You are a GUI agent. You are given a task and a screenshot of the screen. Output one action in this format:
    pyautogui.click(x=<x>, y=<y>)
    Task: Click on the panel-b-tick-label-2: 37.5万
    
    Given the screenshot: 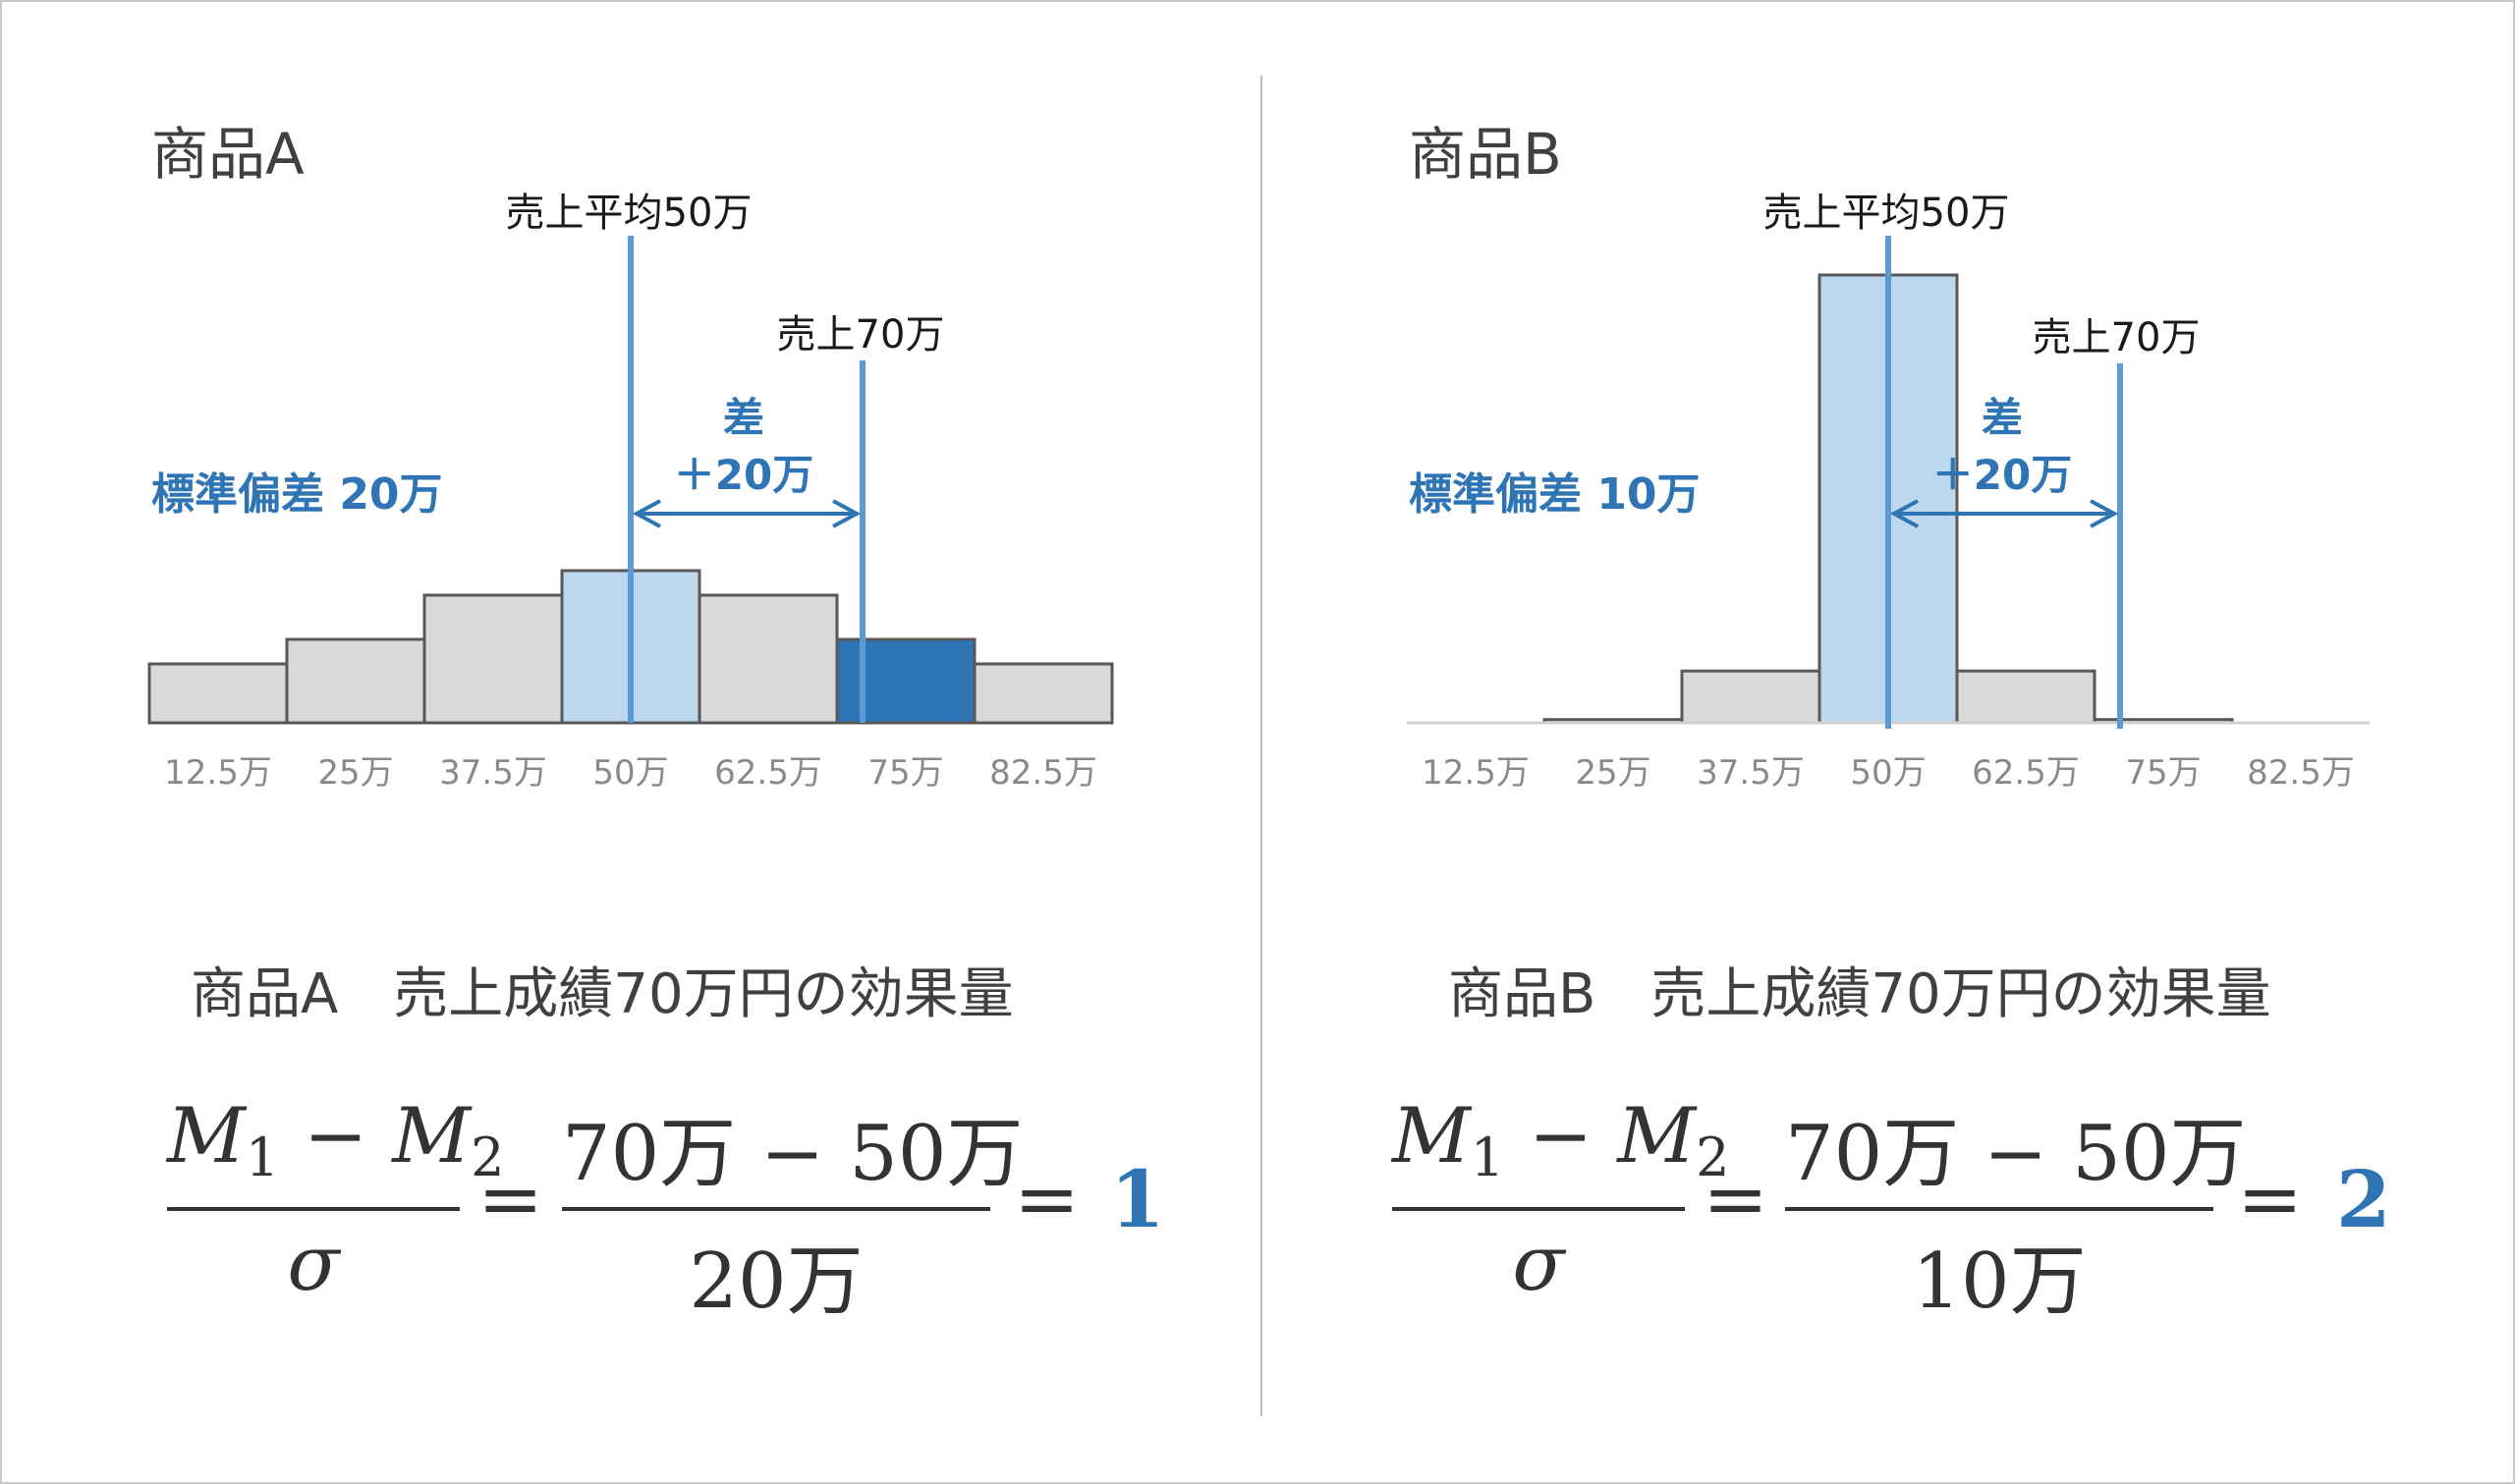 What is the action you would take?
    pyautogui.click(x=1751, y=773)
    